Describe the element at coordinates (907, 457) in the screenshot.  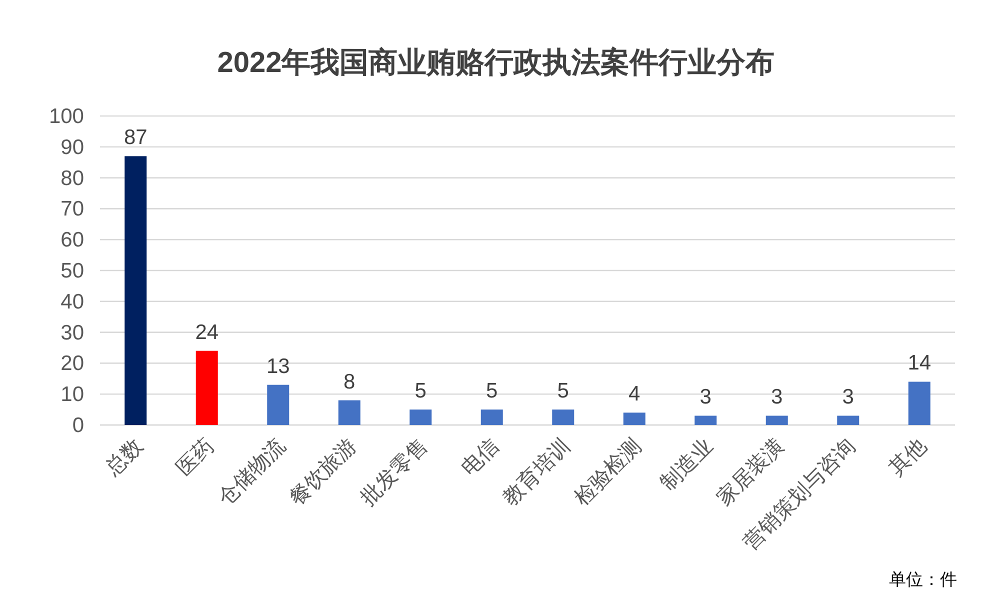
I see `x-tick-label: 其他` at that location.